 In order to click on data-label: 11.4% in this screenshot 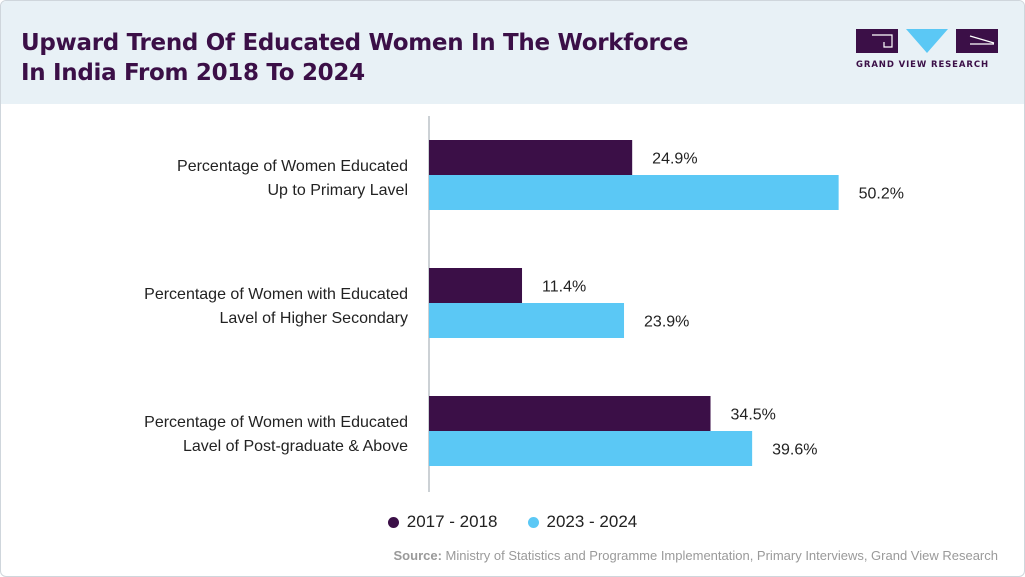, I will do `click(564, 287)`.